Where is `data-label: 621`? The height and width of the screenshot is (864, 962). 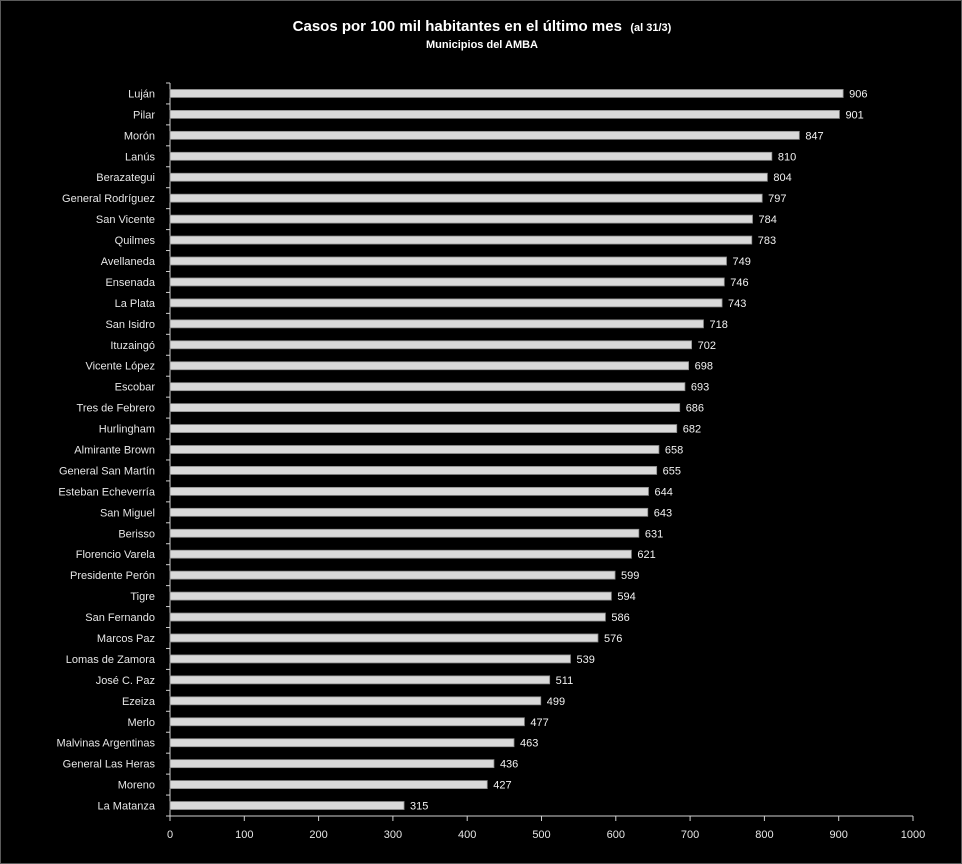 data-label: 621 is located at coordinates (646, 555).